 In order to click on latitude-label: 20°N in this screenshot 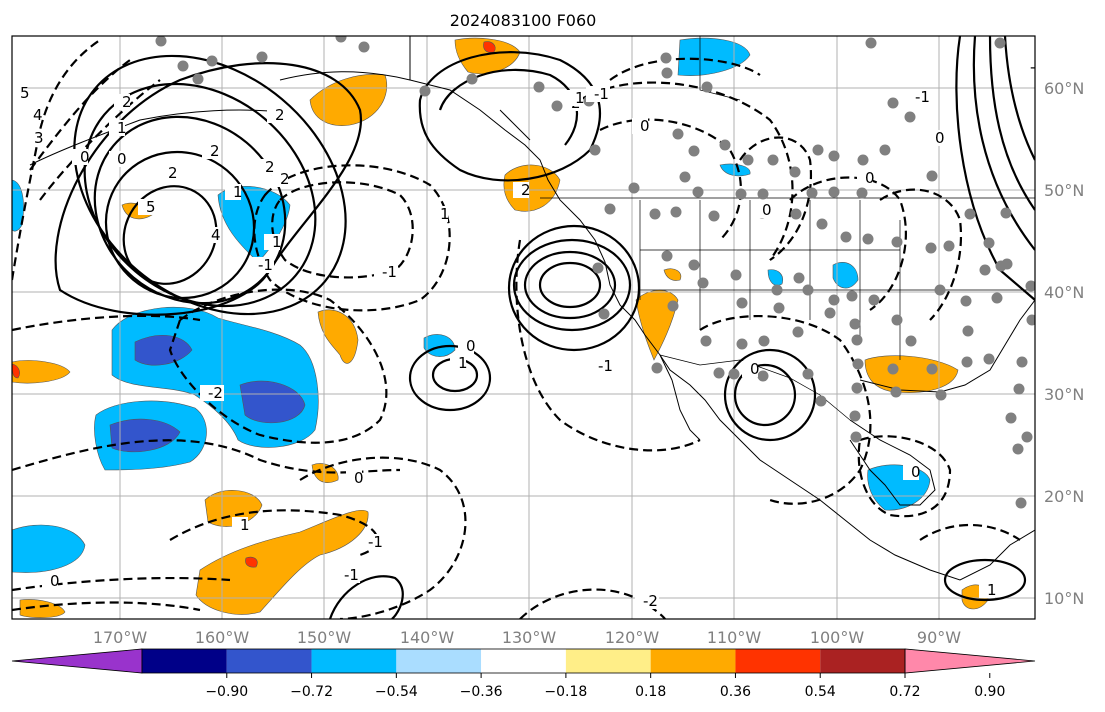, I will do `click(1064, 496)`.